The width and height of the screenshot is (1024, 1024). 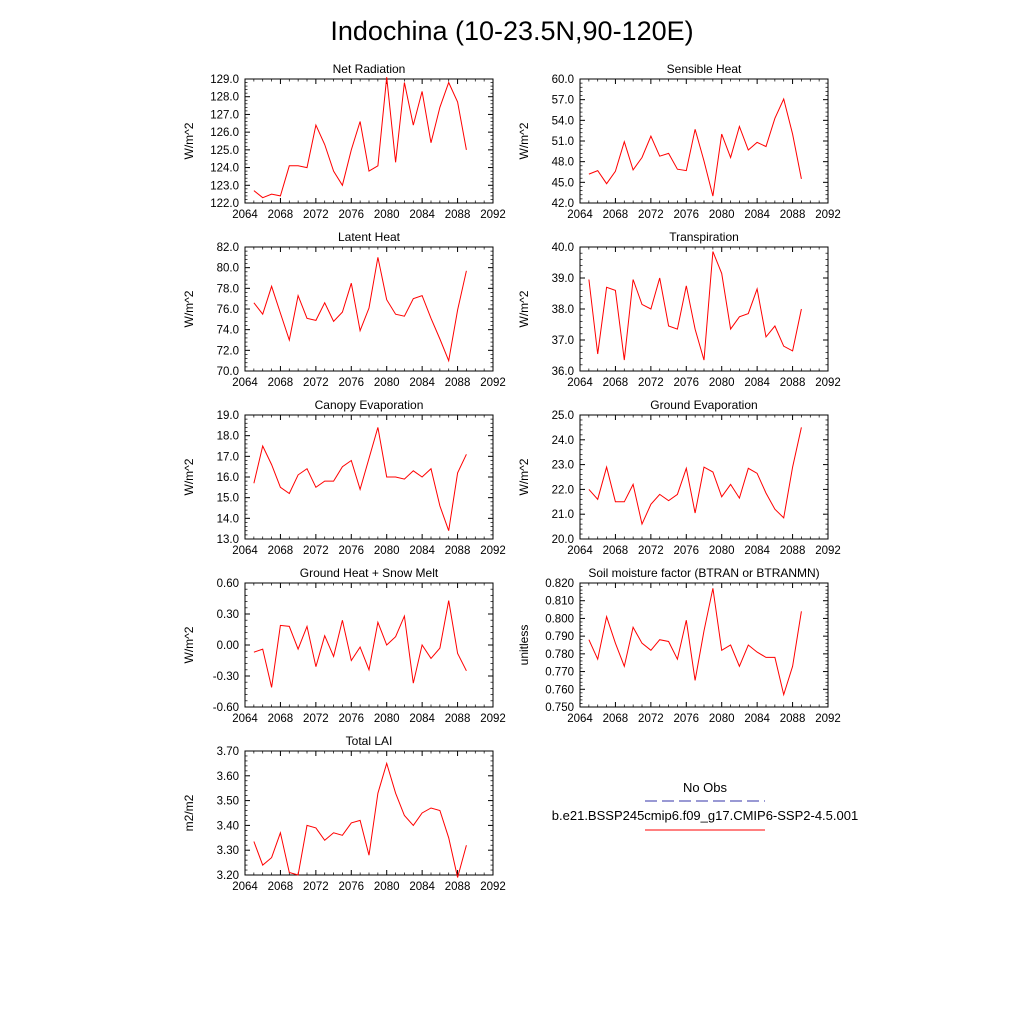 What do you see at coordinates (226, 677) in the screenshot?
I see `y-tick-label: -0.30` at bounding box center [226, 677].